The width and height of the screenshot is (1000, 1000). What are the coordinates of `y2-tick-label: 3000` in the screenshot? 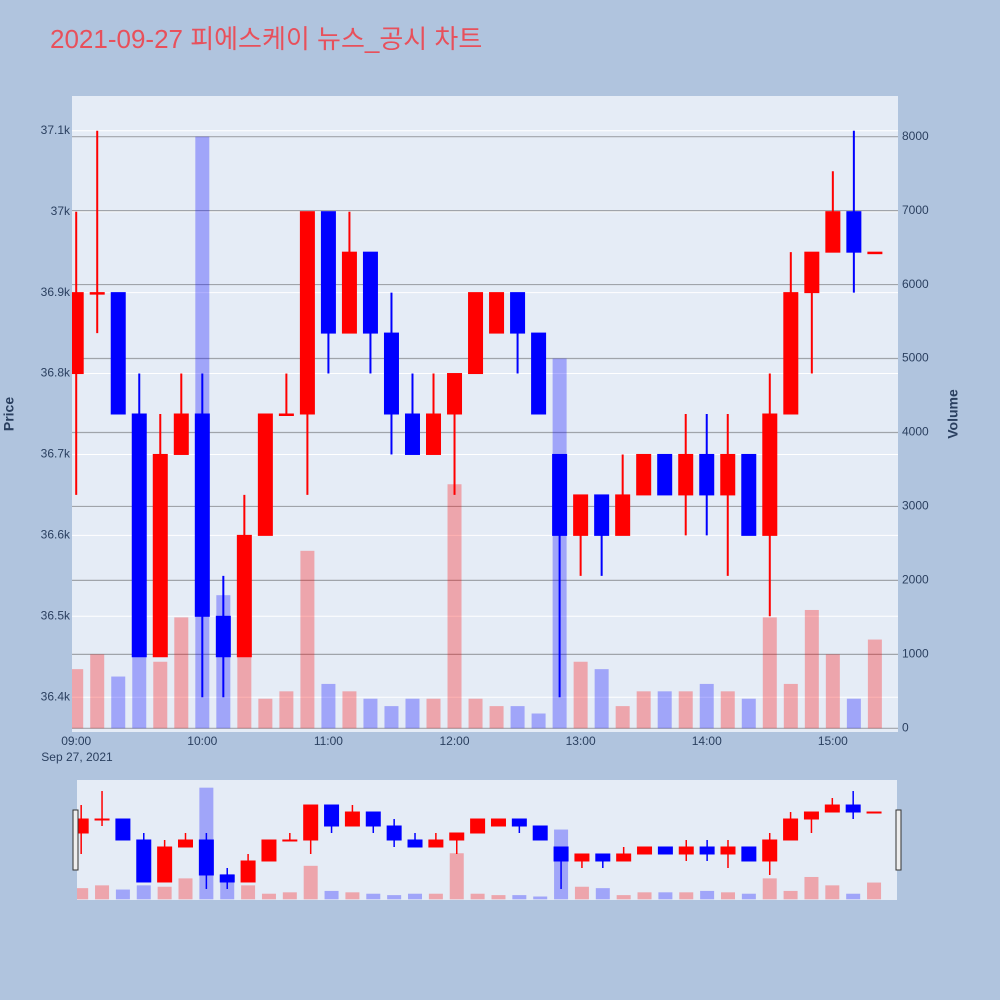 It's located at (915, 506).